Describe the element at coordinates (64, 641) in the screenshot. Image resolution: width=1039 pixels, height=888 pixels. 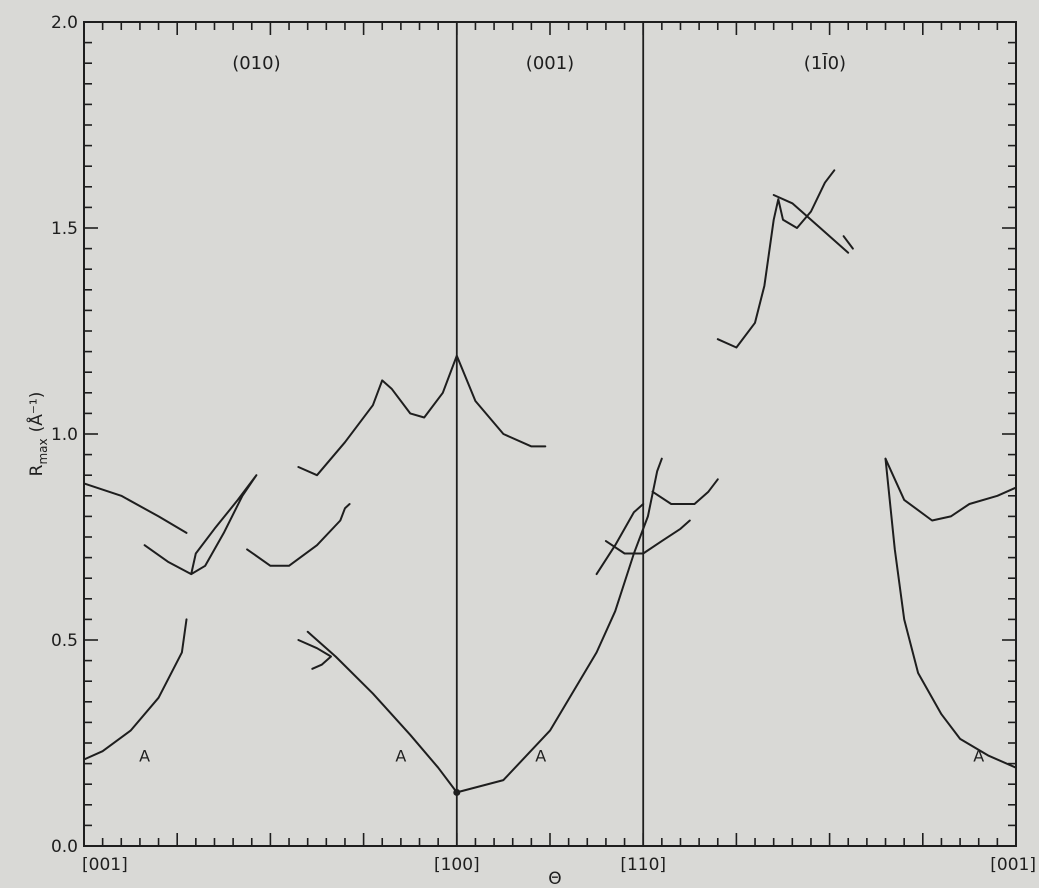
I see `y-tick-label: 0.5` at that location.